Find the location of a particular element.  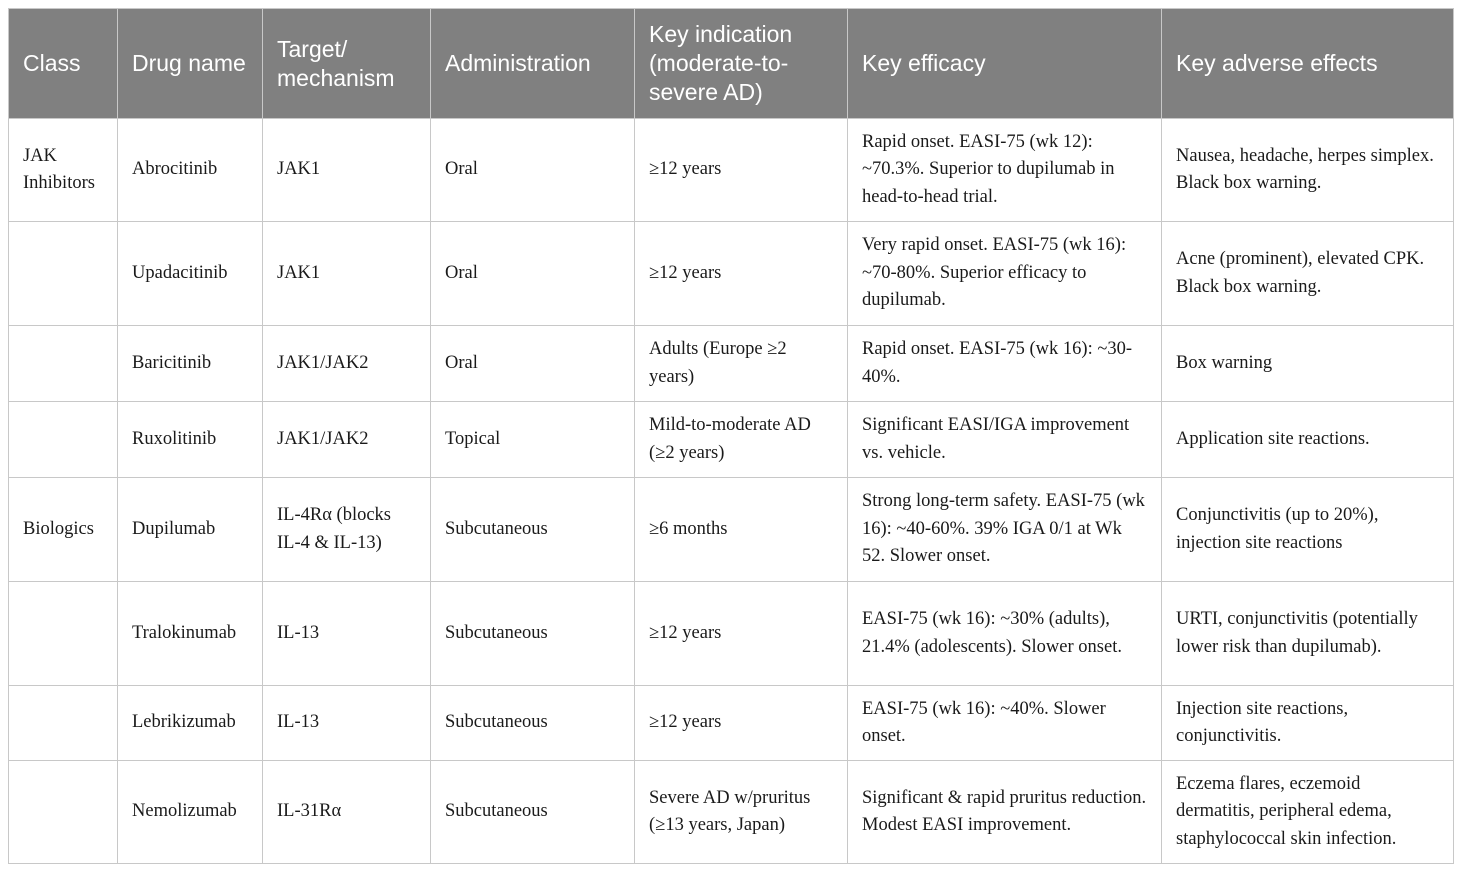

table-cell: Topical is located at coordinates (532, 439).